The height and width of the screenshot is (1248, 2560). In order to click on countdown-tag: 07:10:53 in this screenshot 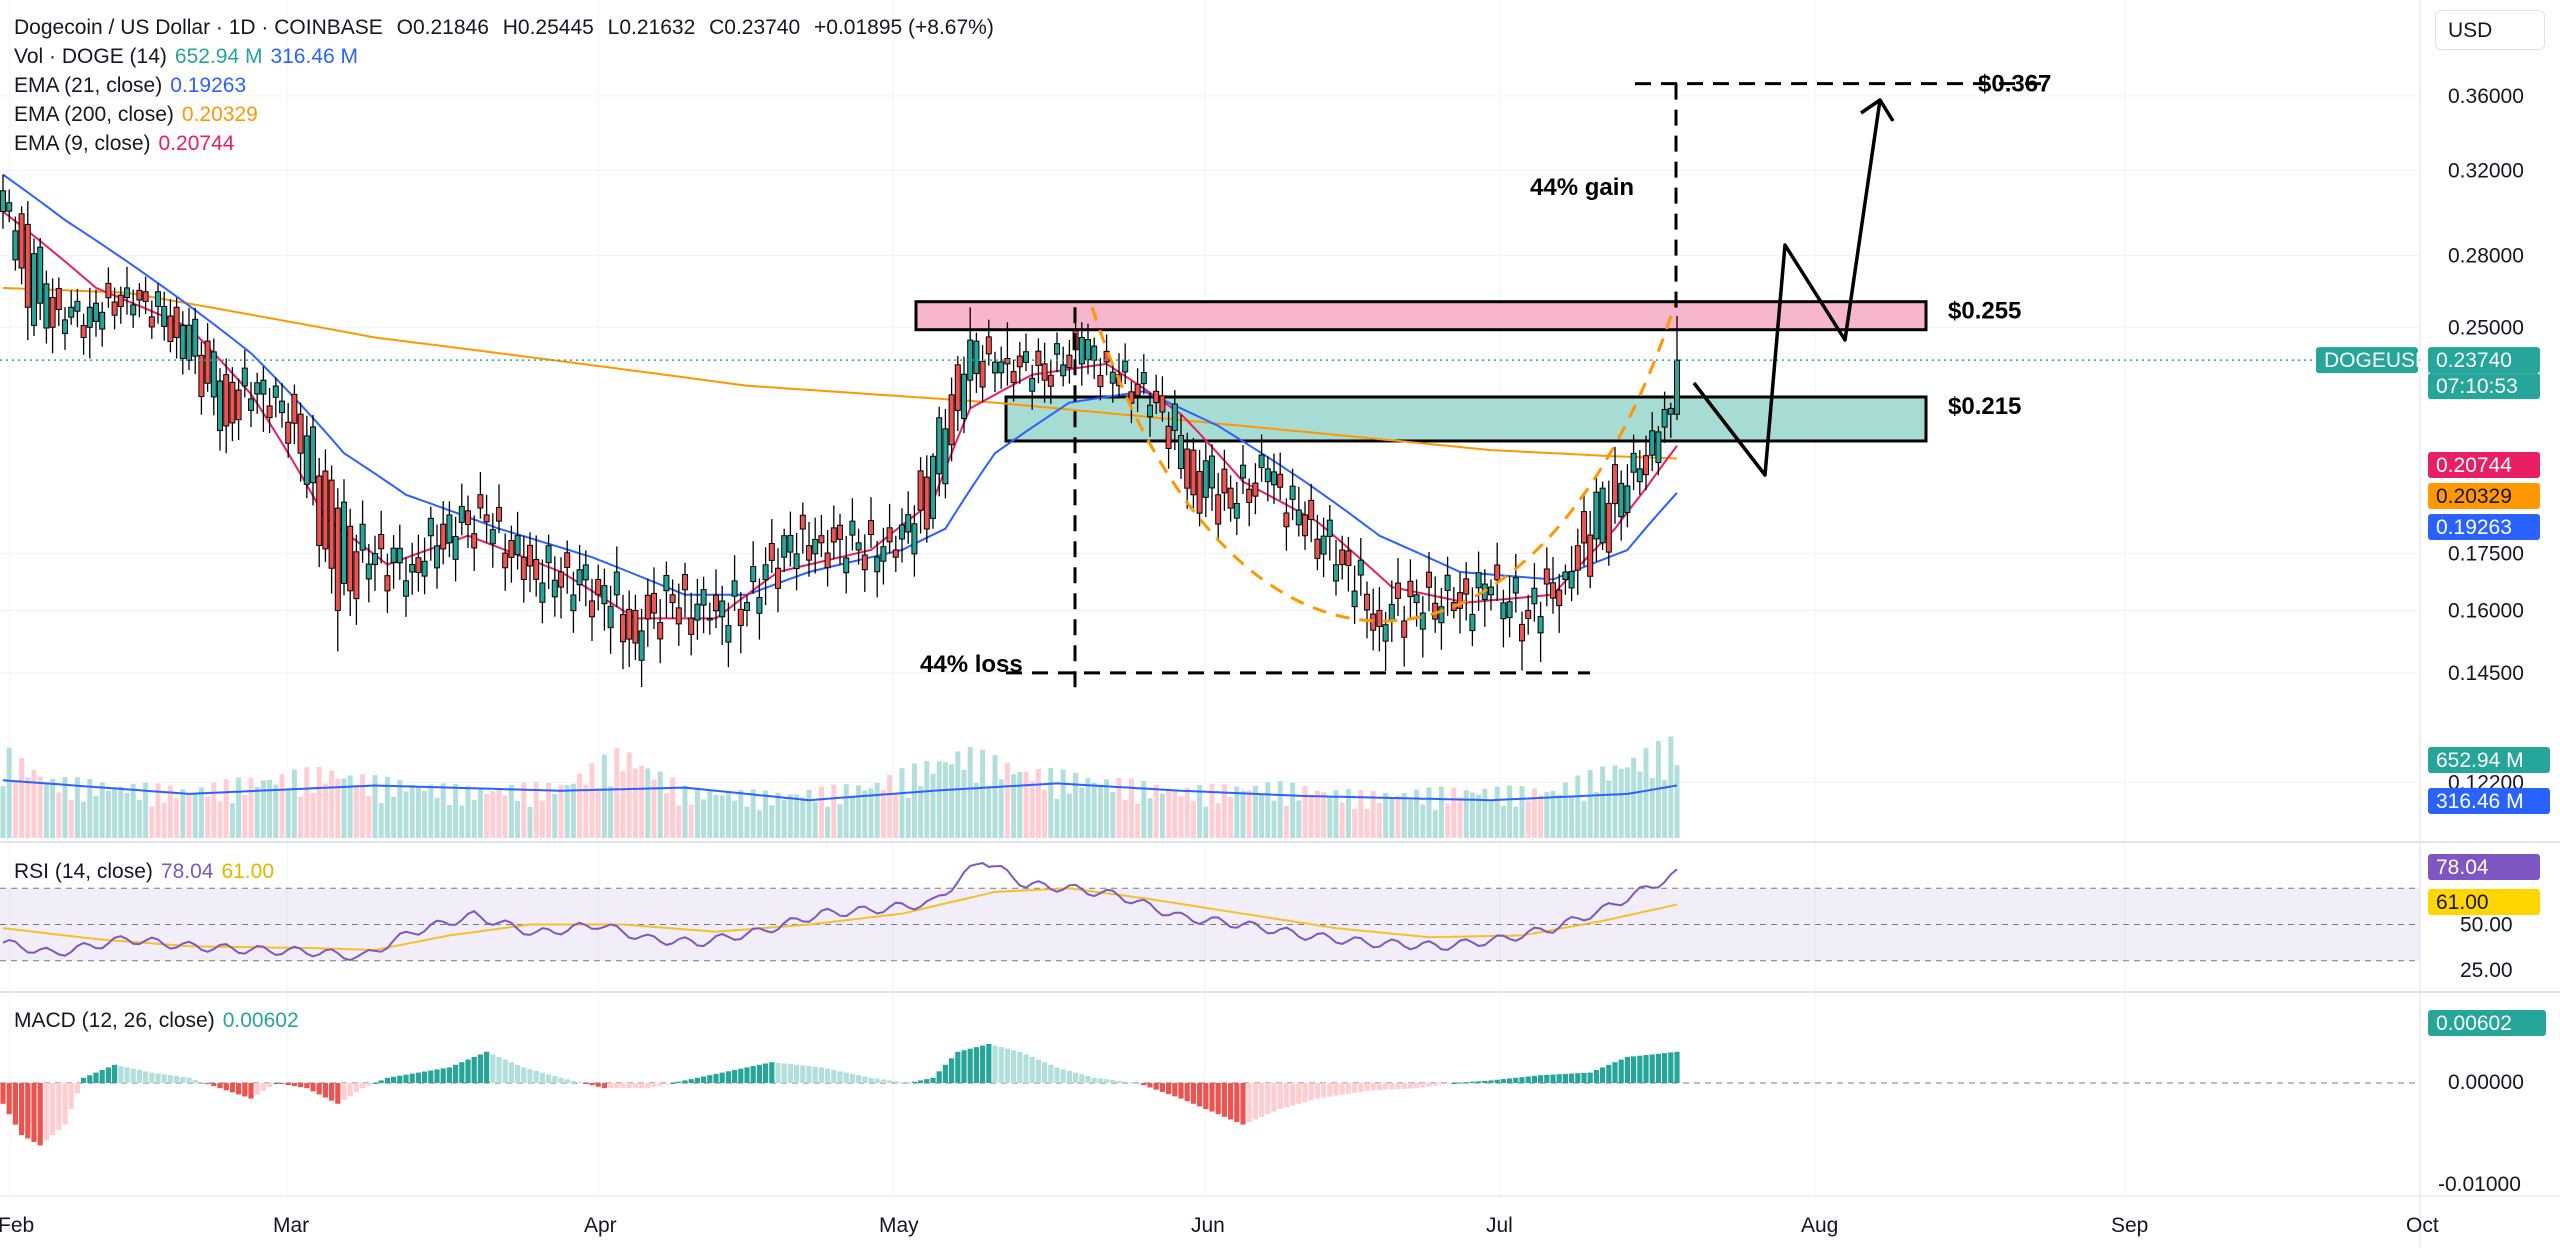, I will do `click(2484, 386)`.